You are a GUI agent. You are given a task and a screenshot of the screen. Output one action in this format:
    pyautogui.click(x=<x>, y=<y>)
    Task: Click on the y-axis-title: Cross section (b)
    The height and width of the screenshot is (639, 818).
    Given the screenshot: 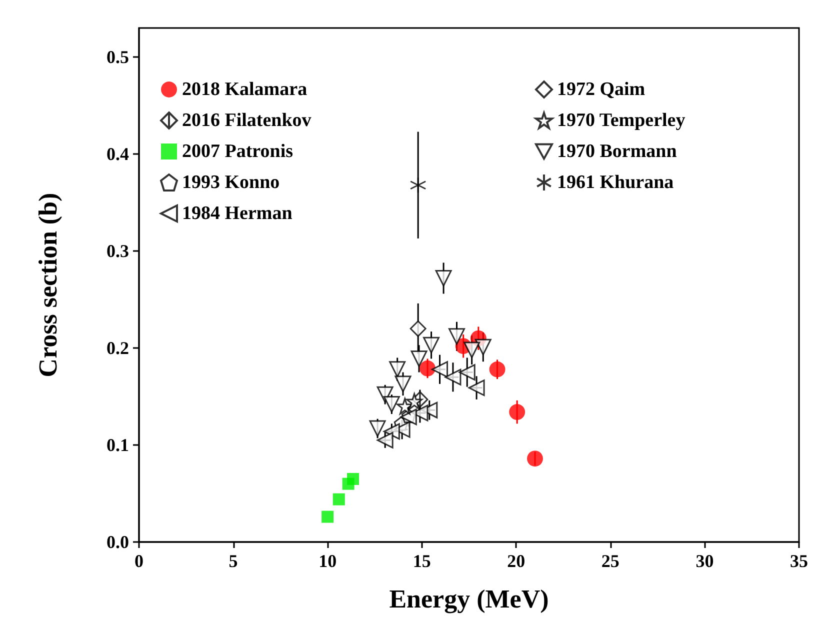 What is the action you would take?
    pyautogui.click(x=48, y=285)
    